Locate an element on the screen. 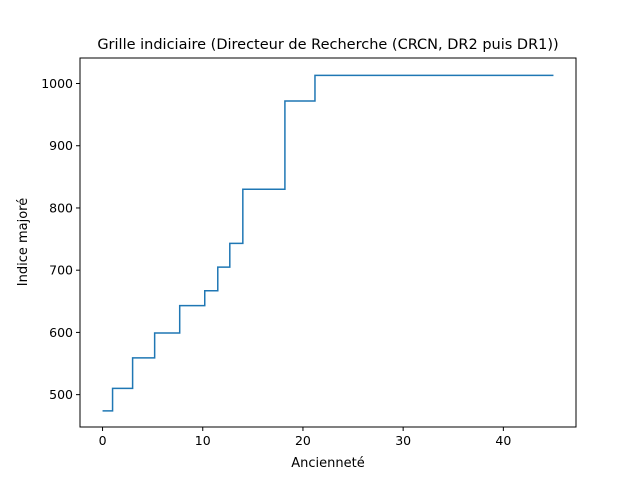 The height and width of the screenshot is (480, 640). y-axis-label: Indice majoré is located at coordinates (23, 242).